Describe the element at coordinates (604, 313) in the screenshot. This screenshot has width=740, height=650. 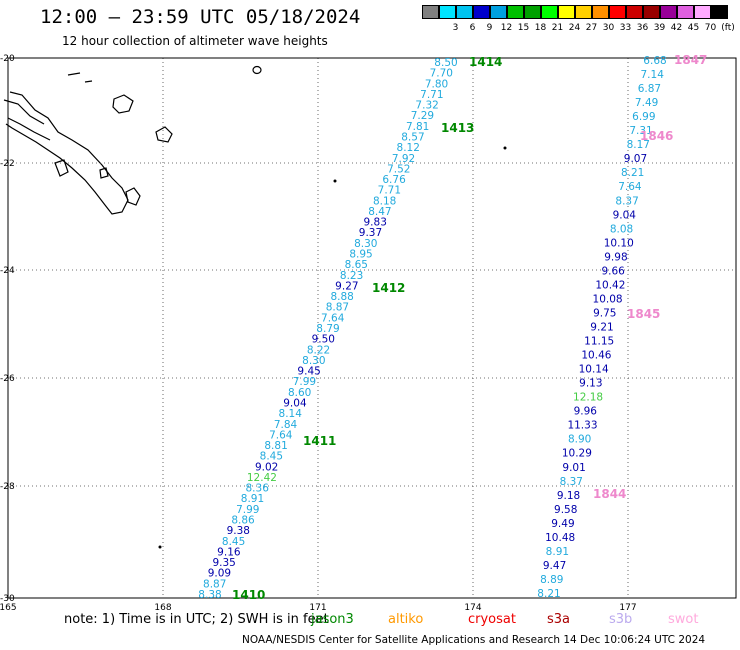
I see `wave-height-value: 9.75` at that location.